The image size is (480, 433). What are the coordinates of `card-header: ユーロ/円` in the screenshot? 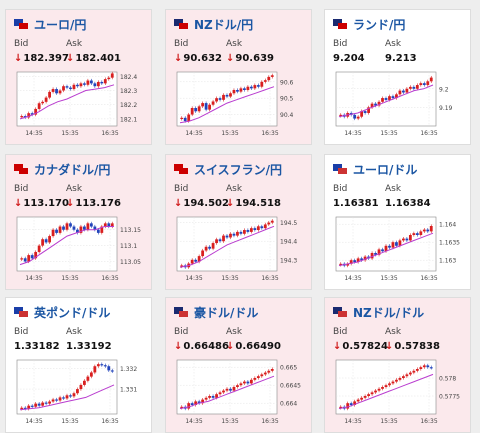 It's located at (50, 24).